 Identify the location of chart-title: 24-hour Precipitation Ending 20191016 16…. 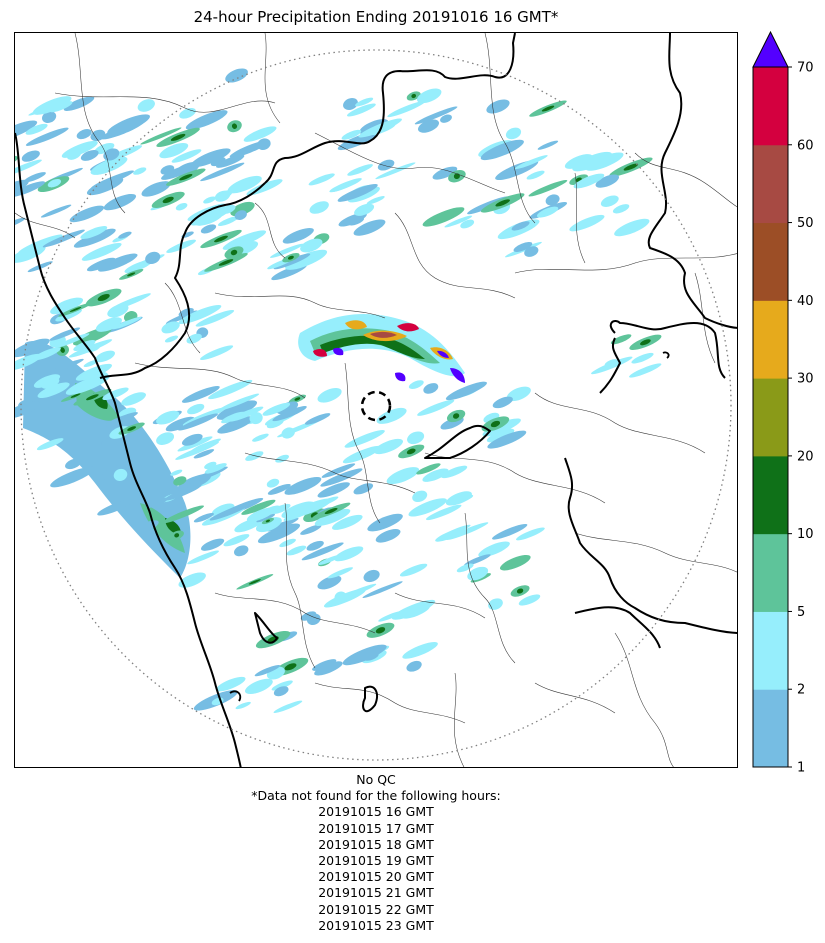
(376, 17).